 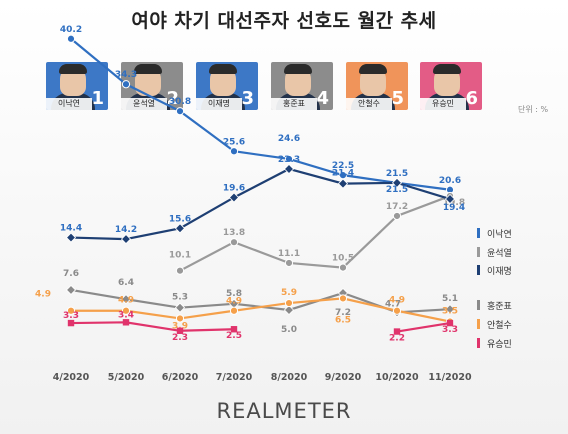 What do you see at coordinates (180, 377) in the screenshot?
I see `x-tick-label: 6/2020` at bounding box center [180, 377].